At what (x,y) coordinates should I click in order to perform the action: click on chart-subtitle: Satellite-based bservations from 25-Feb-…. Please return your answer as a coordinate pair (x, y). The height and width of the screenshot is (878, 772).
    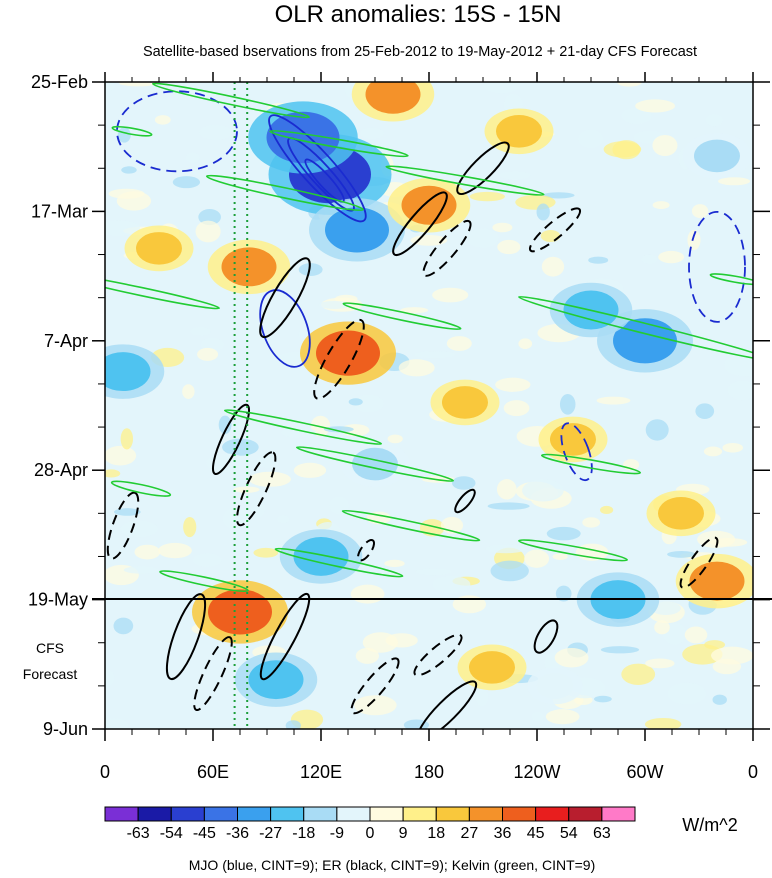
    Looking at the image, I should click on (420, 52).